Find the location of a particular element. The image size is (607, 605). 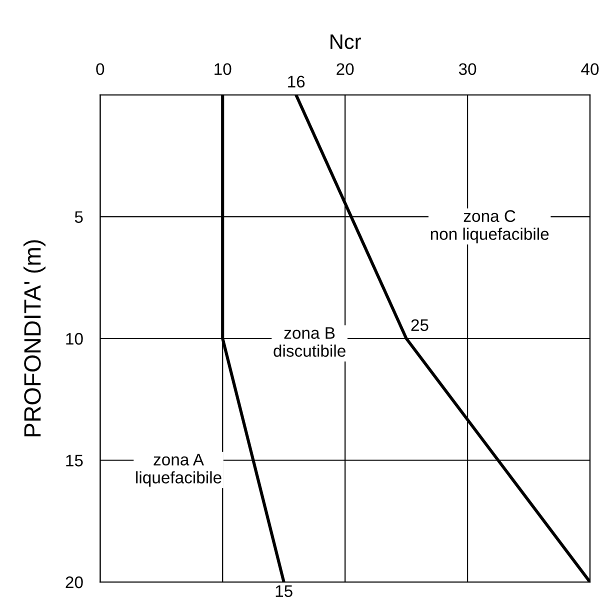

y-tick-label: 5 is located at coordinates (78, 217).